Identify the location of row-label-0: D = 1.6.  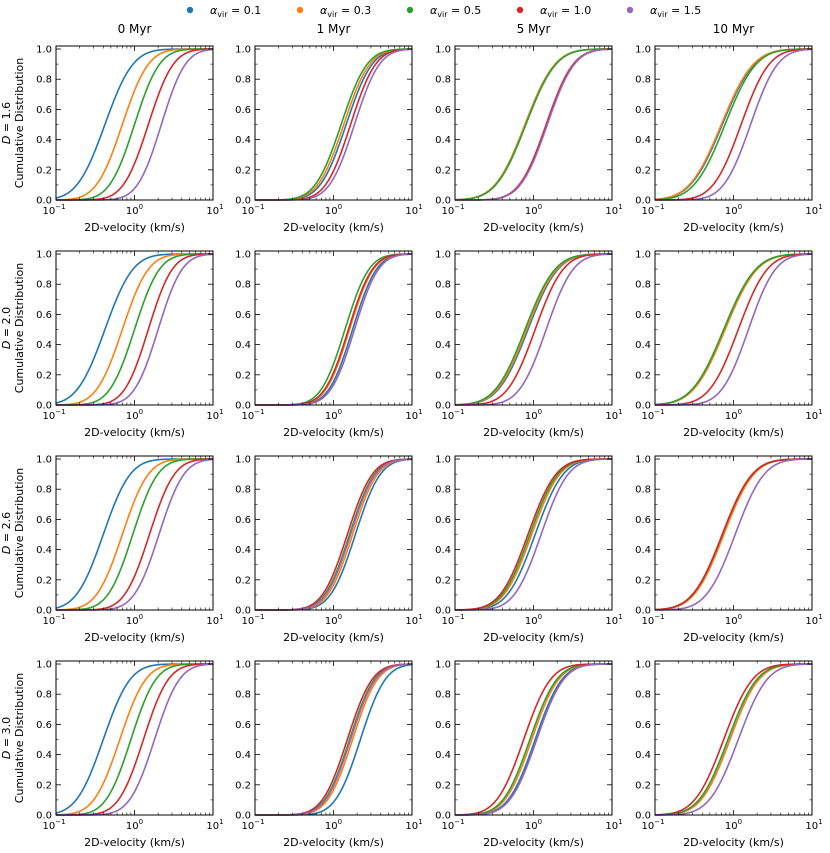
(6, 123).